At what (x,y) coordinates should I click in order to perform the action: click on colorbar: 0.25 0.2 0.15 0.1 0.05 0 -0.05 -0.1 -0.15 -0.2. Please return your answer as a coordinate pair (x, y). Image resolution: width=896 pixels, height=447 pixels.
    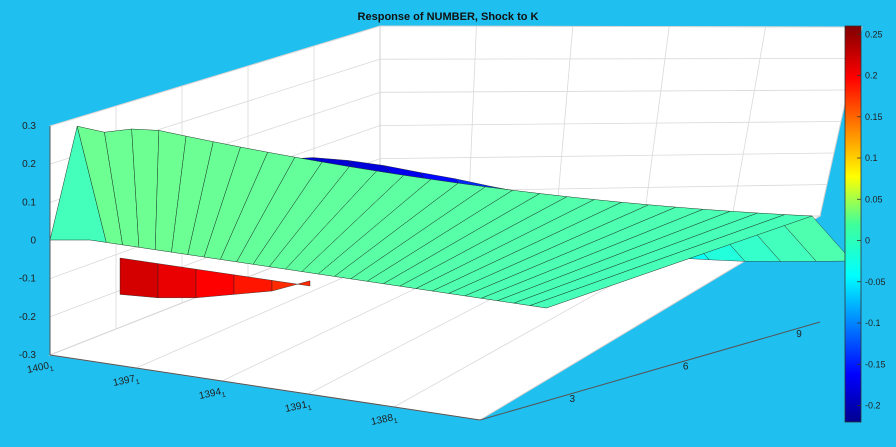
    Looking at the image, I should click on (865, 224).